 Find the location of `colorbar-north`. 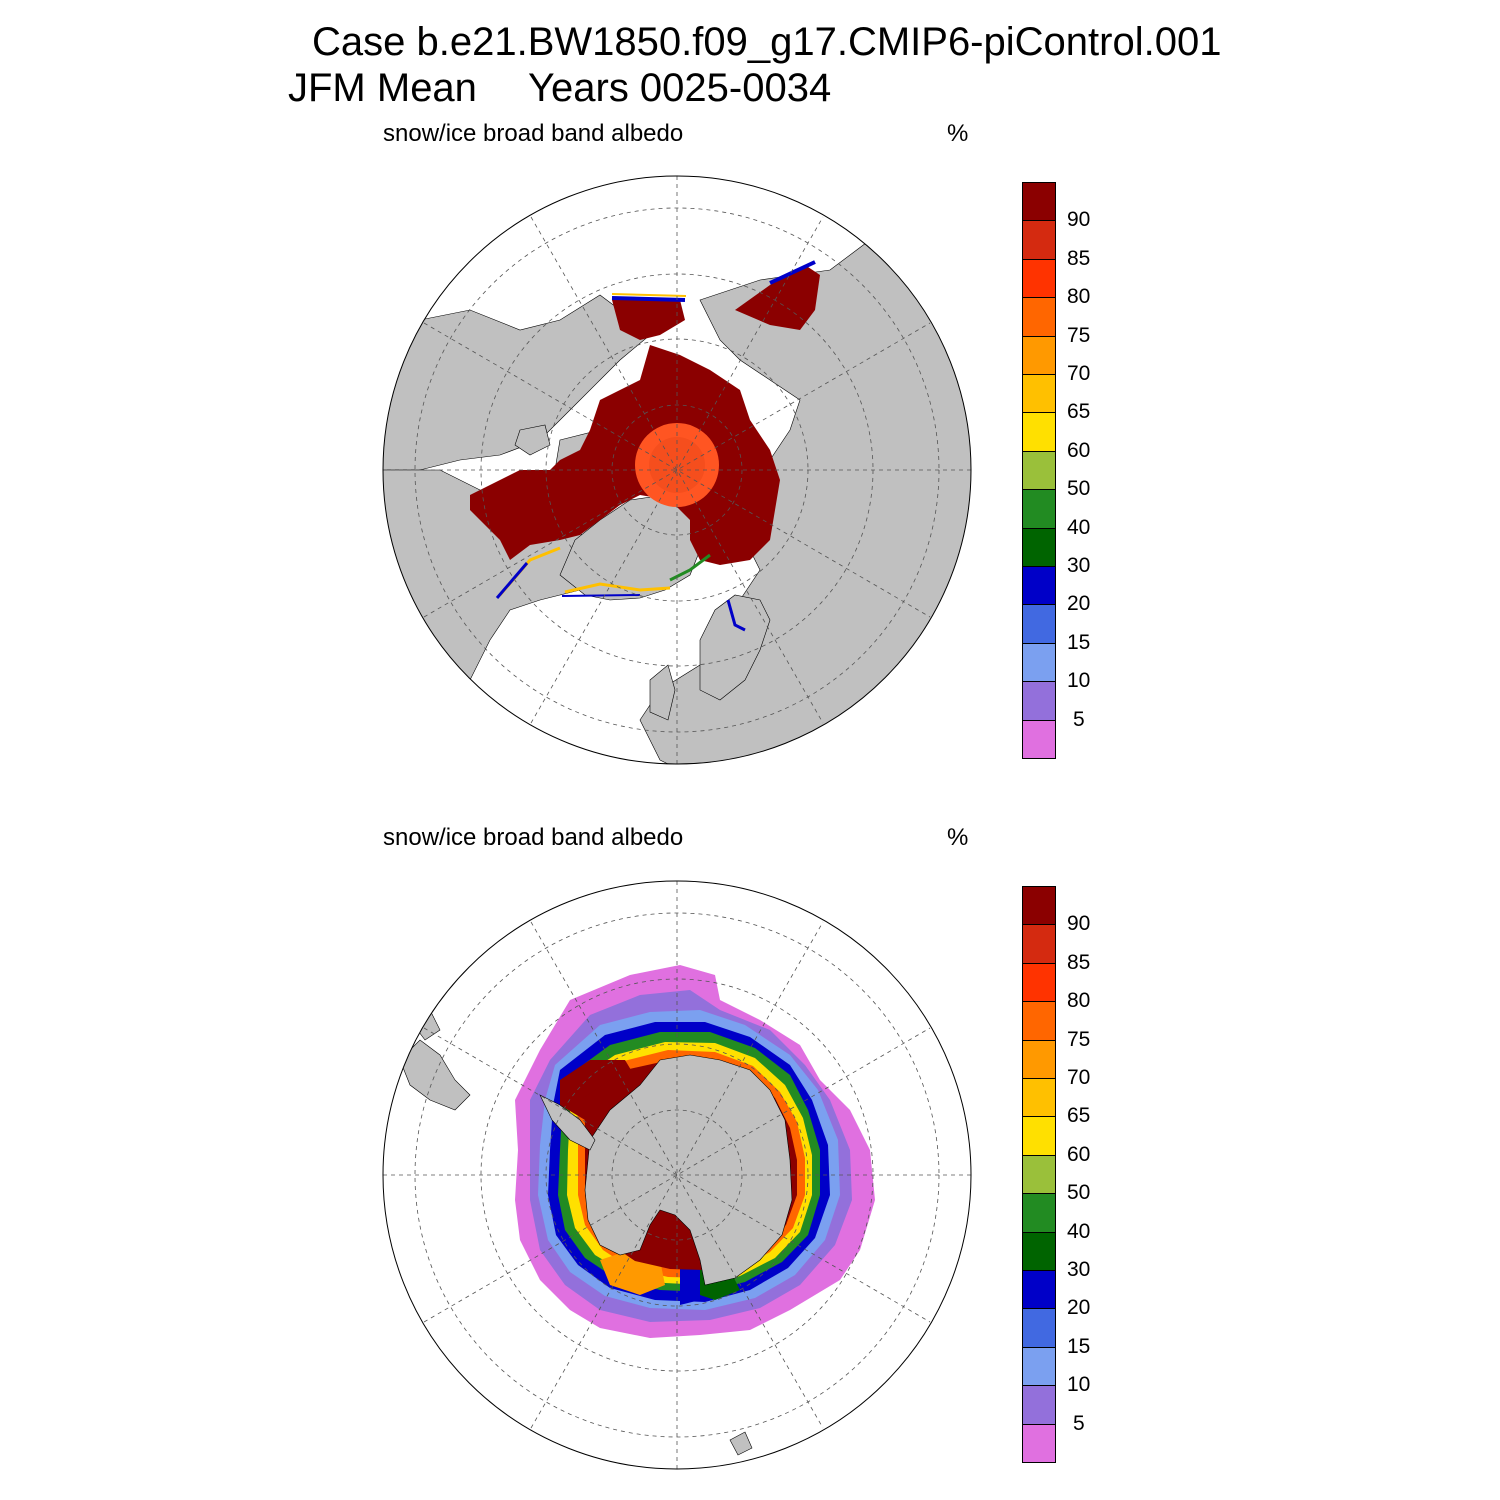

colorbar-north is located at coordinates (1039, 470).